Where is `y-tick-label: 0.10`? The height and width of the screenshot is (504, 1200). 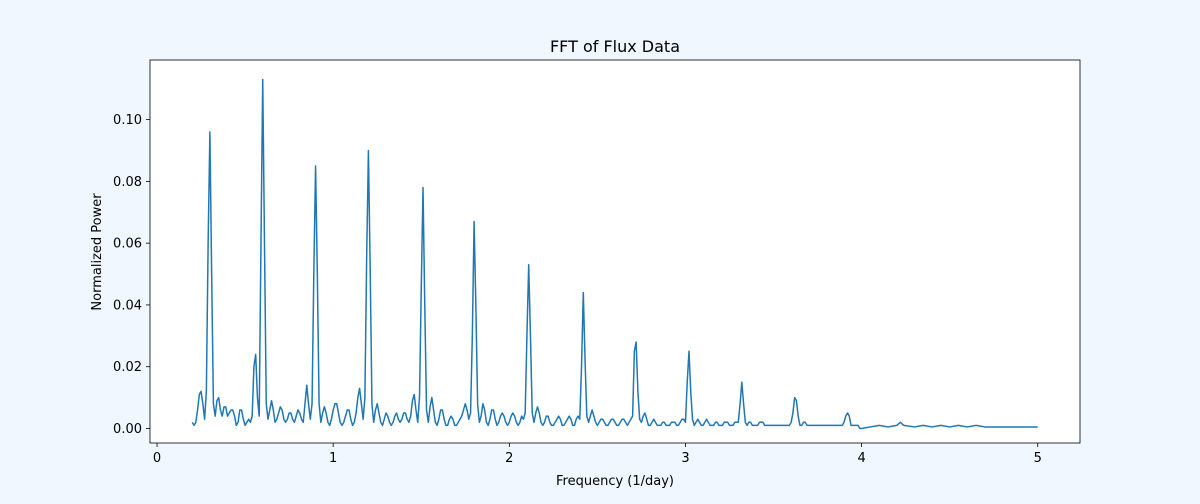 y-tick-label: 0.10 is located at coordinates (127, 120).